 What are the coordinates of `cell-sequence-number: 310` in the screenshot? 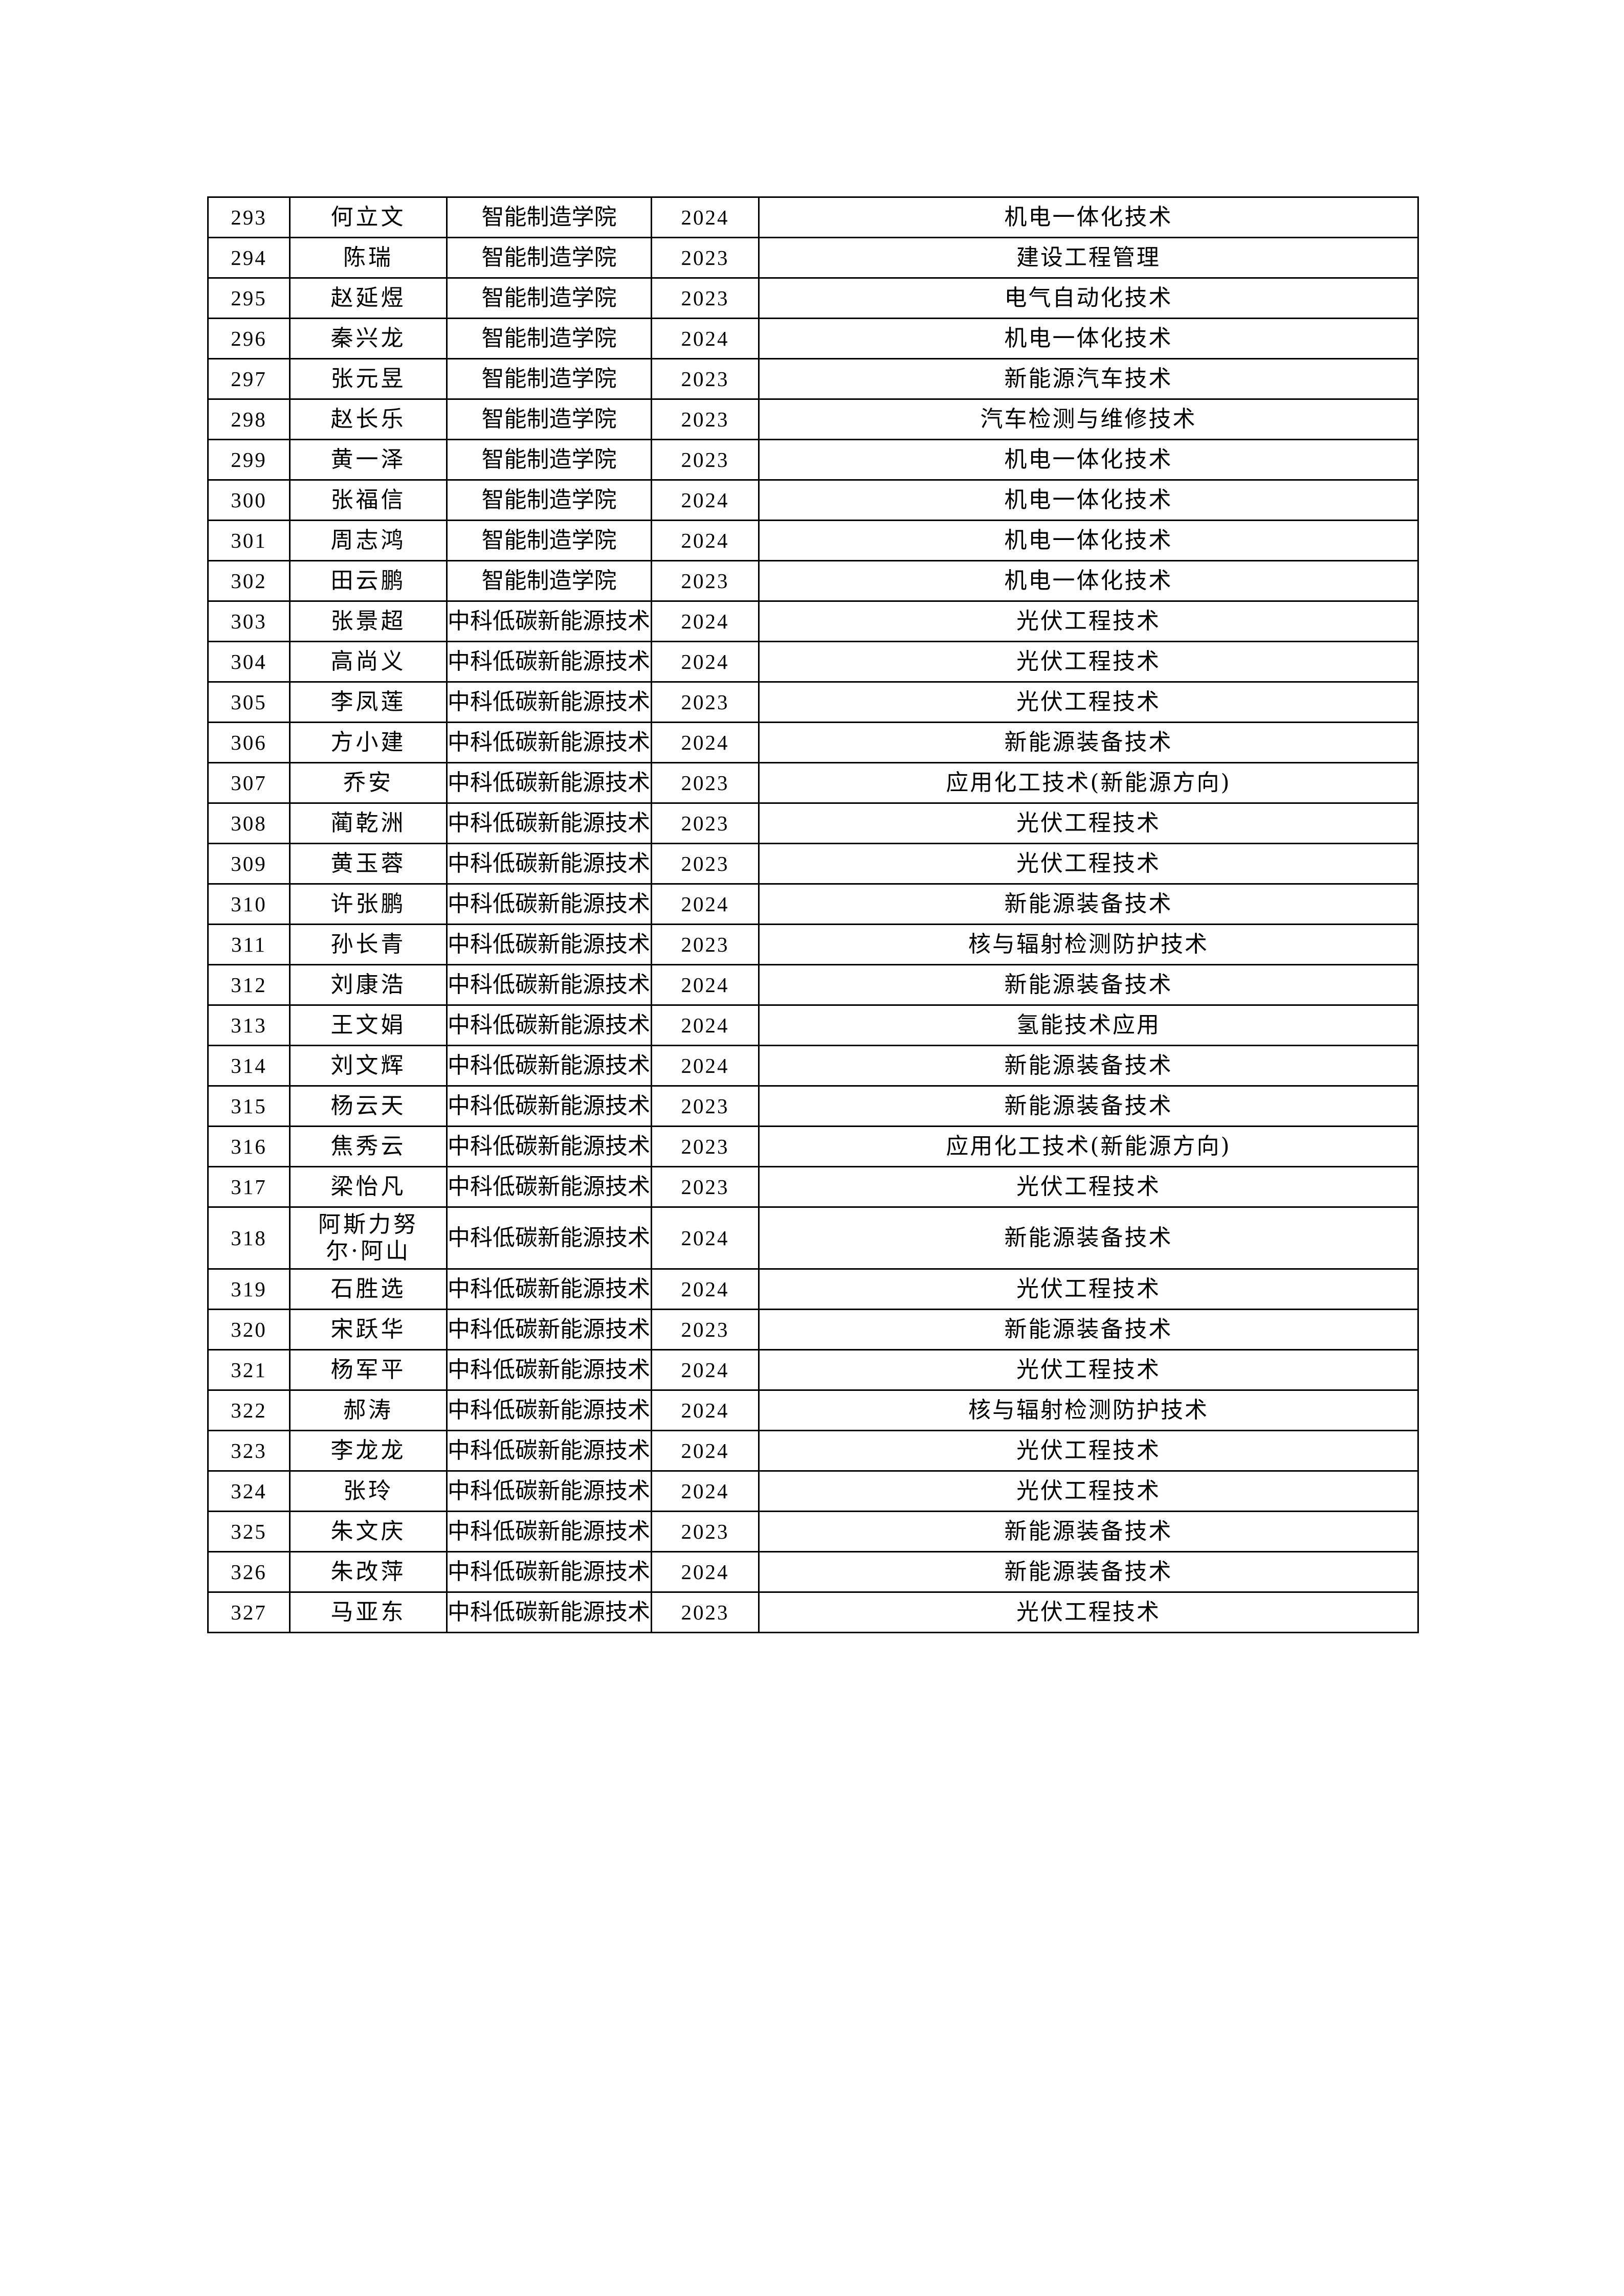 It's located at (249, 904).